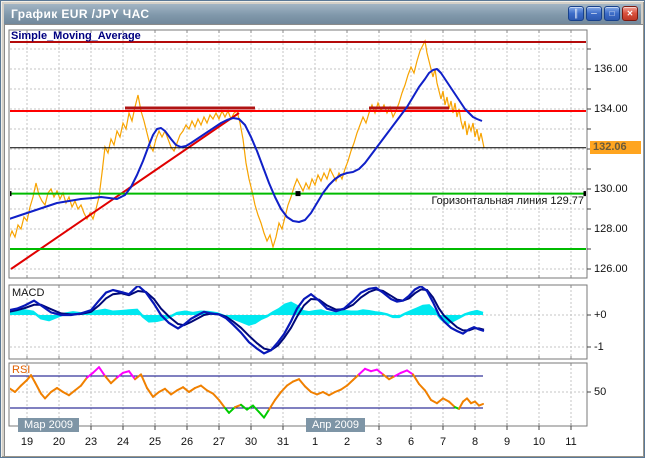  What do you see at coordinates (507, 201) in the screenshot?
I see `horizontal-line-annotation: Горизонтальная линия 129.77` at bounding box center [507, 201].